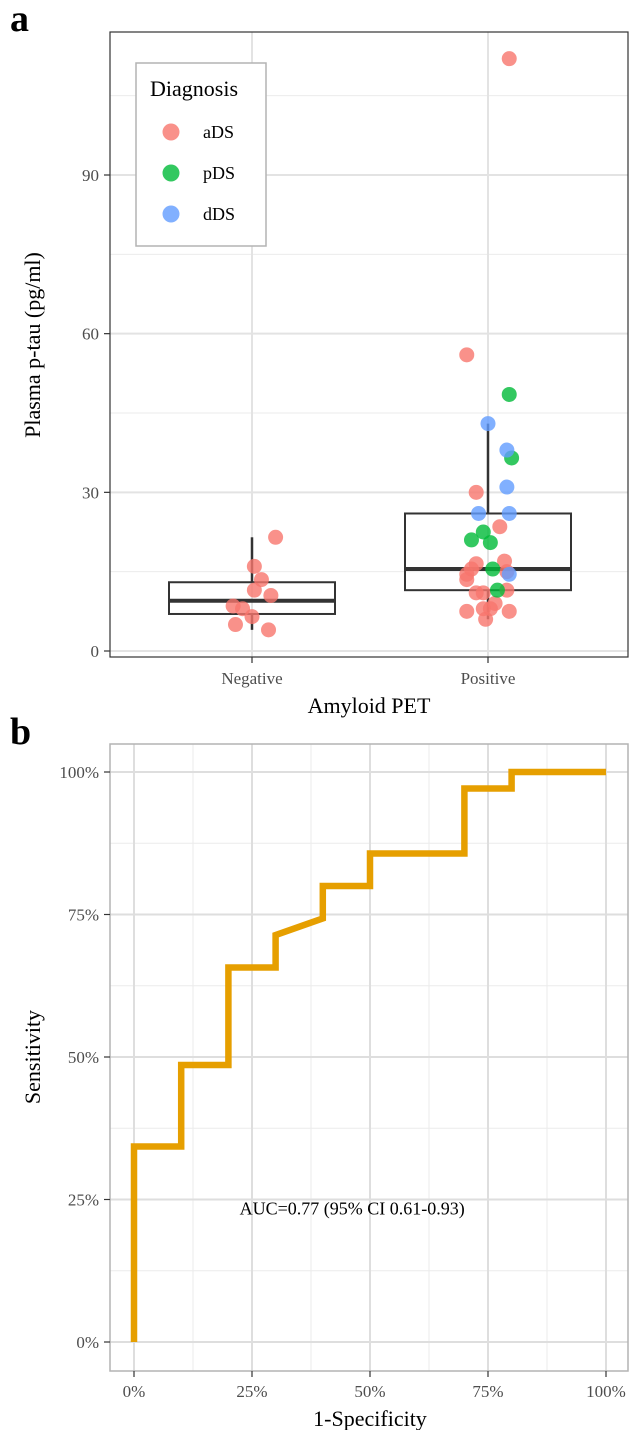  I want to click on x-tick-label: 0%, so click(134, 1391).